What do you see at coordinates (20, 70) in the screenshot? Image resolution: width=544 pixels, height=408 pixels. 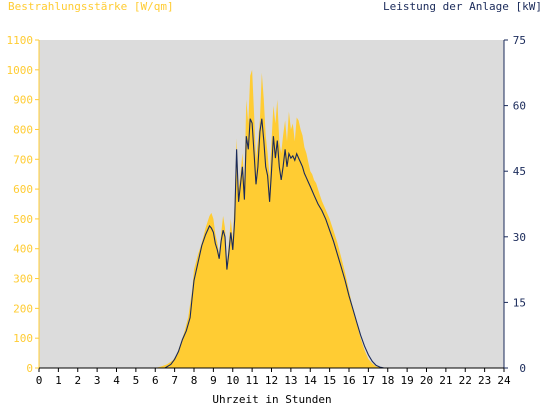 I see `left-tick-label: 1000` at bounding box center [20, 70].